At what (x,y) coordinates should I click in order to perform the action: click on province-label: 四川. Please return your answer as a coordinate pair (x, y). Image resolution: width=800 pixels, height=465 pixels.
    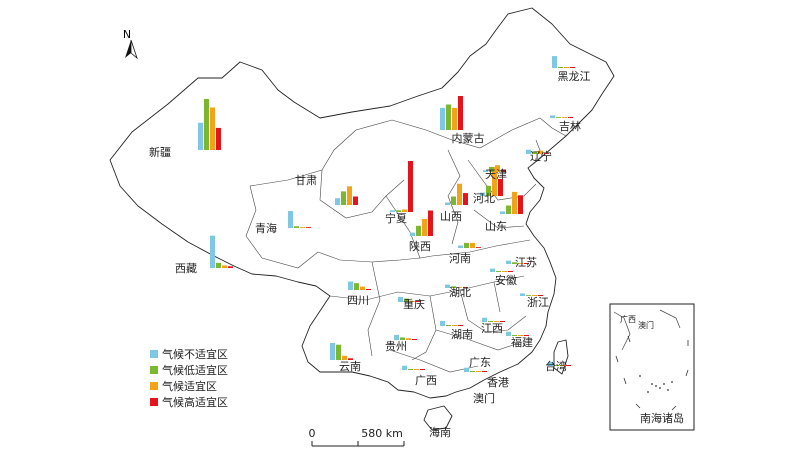
    Looking at the image, I should click on (358, 300).